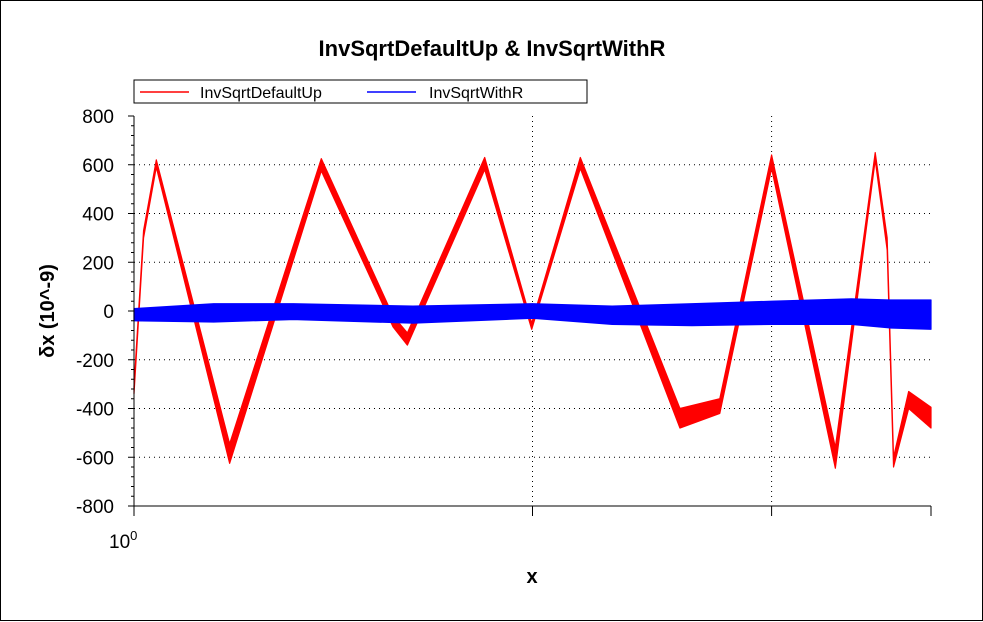  Describe the element at coordinates (98, 215) in the screenshot. I see `y-tick-label-2: 400` at that location.